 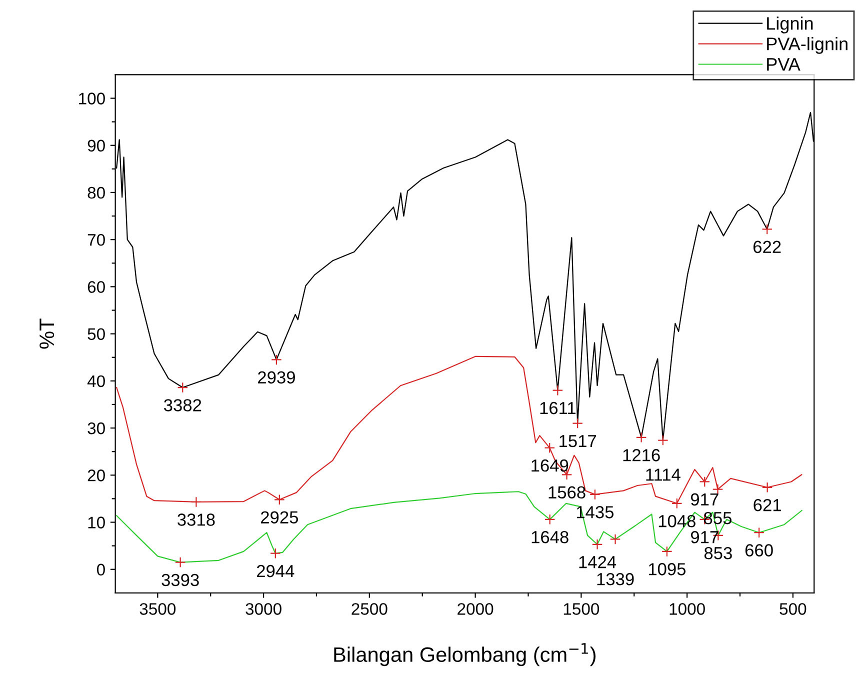 What do you see at coordinates (550, 537) in the screenshot?
I see `annotation: 1648` at bounding box center [550, 537].